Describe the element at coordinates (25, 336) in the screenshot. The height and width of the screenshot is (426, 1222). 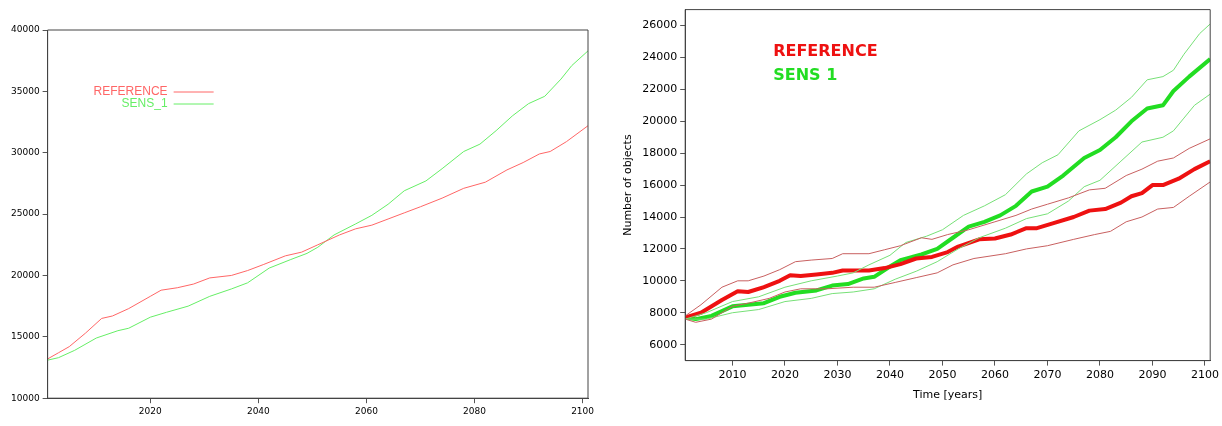
I see `y-tick-label: 15000` at that location.